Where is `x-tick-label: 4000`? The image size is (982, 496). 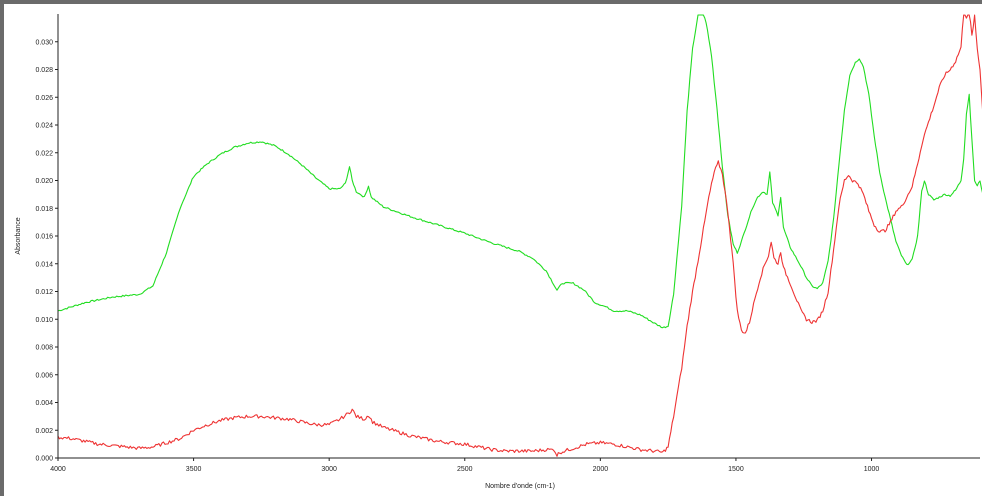
x-tick-label: 4000 is located at coordinates (58, 469).